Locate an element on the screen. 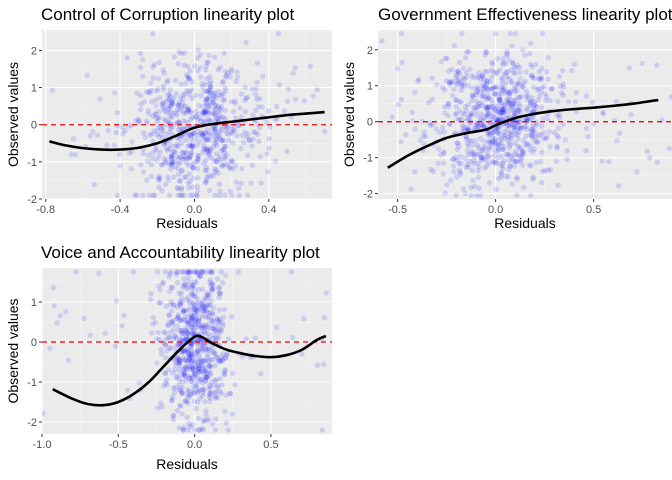 The height and width of the screenshot is (480, 672). x-tick-label: -0.4 is located at coordinates (120, 210).